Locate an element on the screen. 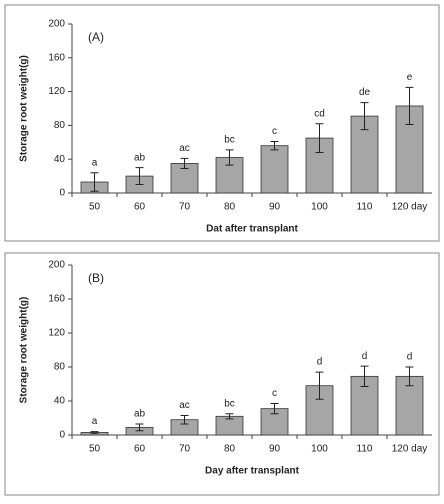  panel-label: (B) is located at coordinates (96, 278).